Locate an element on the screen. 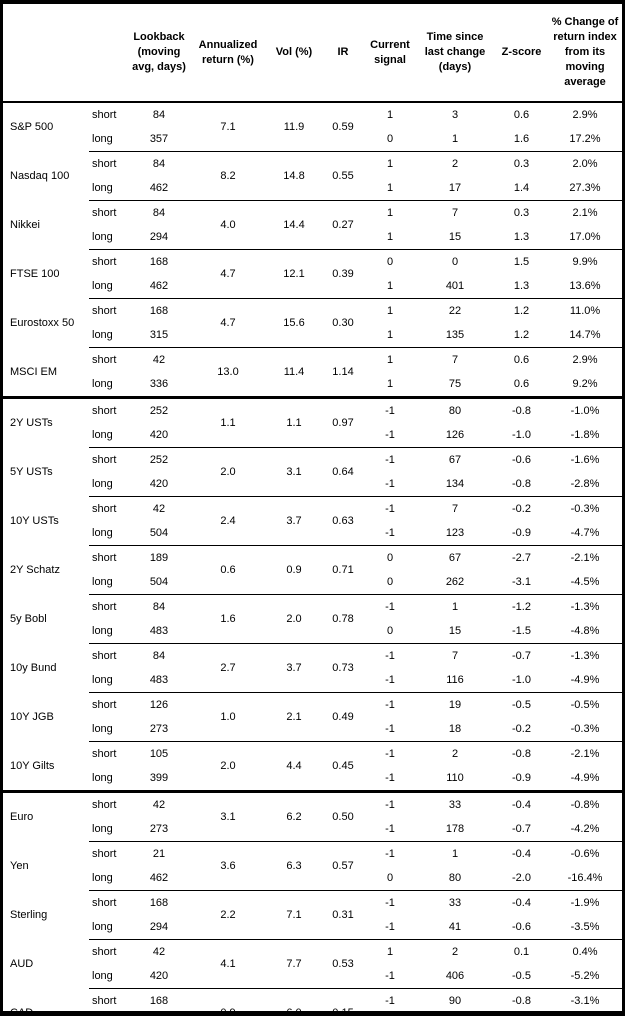  pct-change-cell: -1.6% is located at coordinates (585, 459).